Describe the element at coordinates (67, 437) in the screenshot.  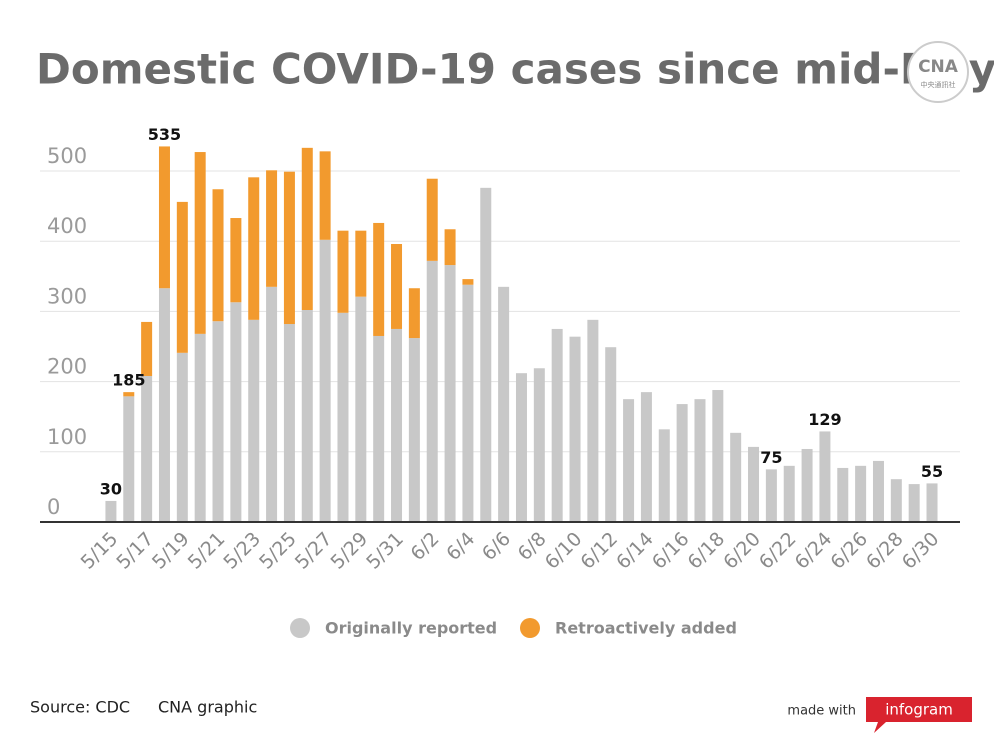
I see `y-tick-label: 100` at that location.